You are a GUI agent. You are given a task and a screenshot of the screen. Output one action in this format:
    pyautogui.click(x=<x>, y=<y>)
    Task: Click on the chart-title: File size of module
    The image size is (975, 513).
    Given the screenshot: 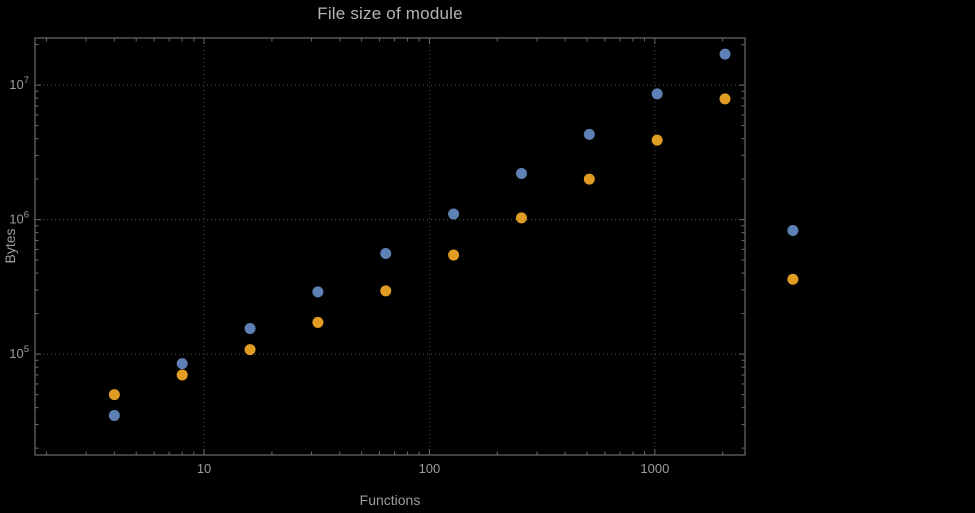 What is the action you would take?
    pyautogui.click(x=390, y=13)
    